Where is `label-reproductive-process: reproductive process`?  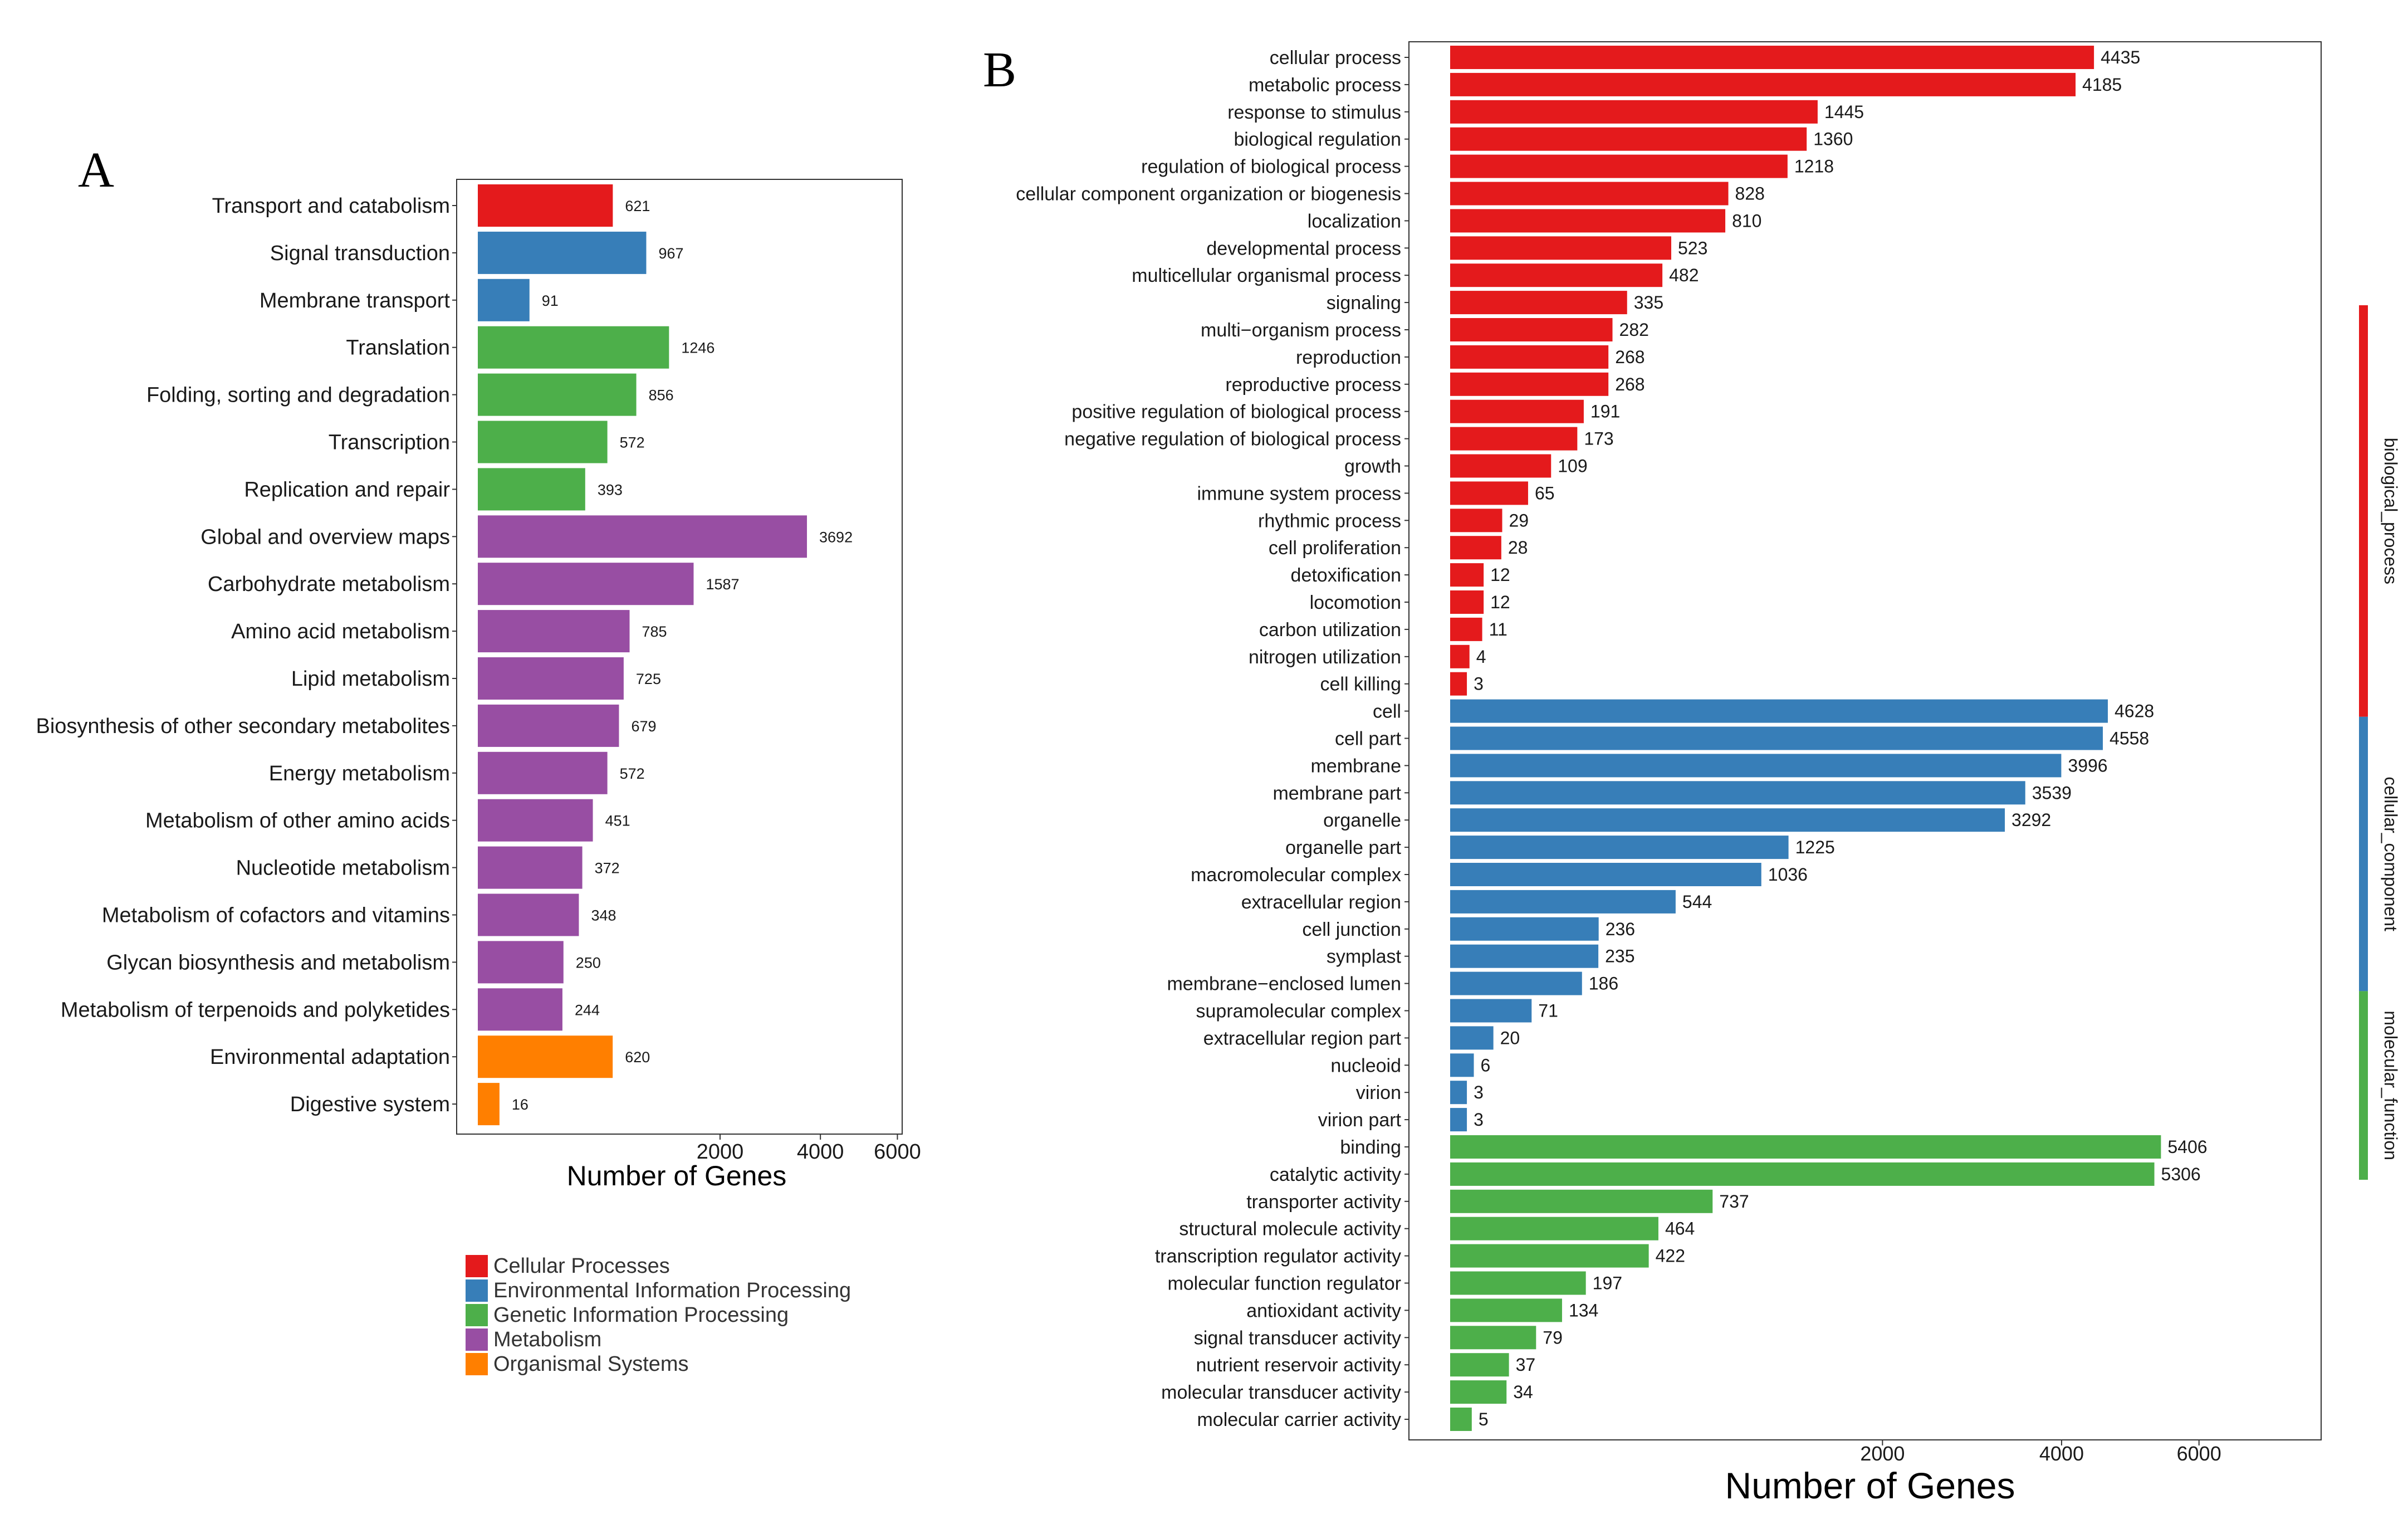 label-reproductive-process: reproductive process is located at coordinates (1313, 384).